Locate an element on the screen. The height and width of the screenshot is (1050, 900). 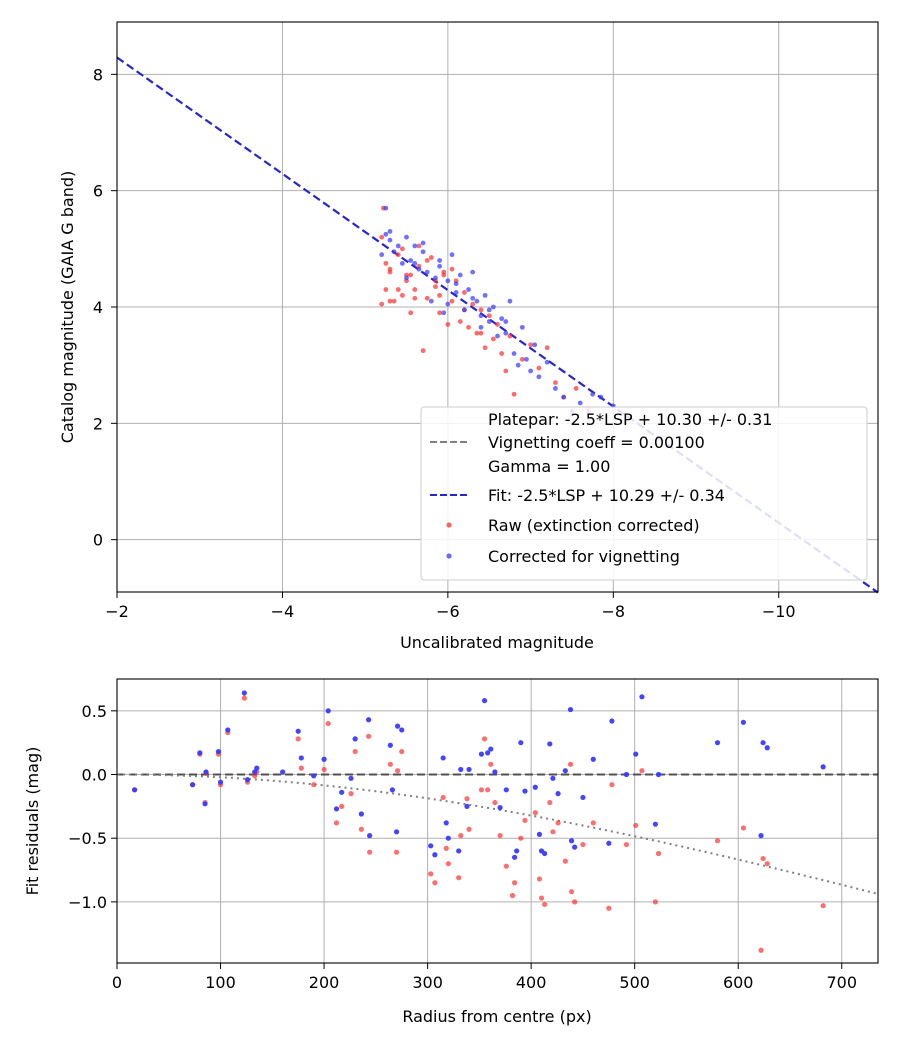
top-scatter-points is located at coordinates (497, 310).